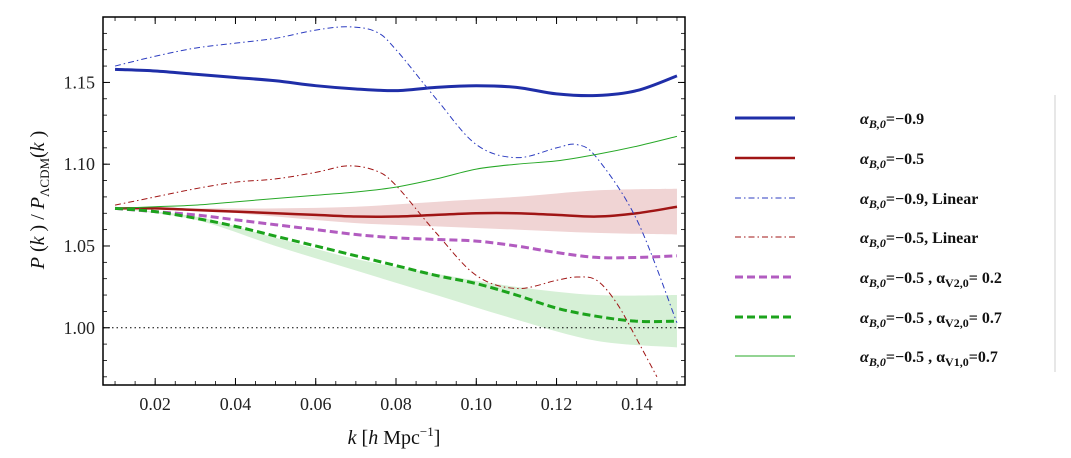 Image resolution: width=1071 pixels, height=458 pixels. What do you see at coordinates (477, 404) in the screenshot?
I see `x-tick-label-5: 0.10` at bounding box center [477, 404].